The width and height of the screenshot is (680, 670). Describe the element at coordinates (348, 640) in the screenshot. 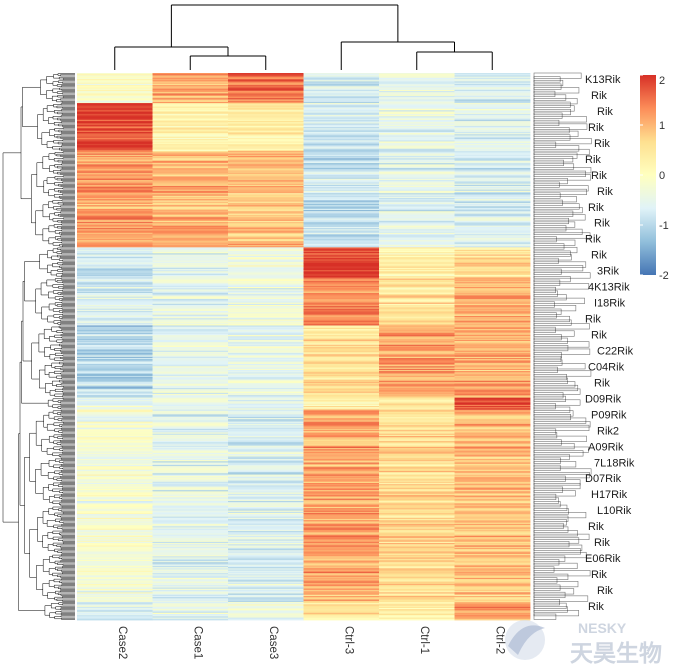

I see `column-label: Ctrl-3` at that location.